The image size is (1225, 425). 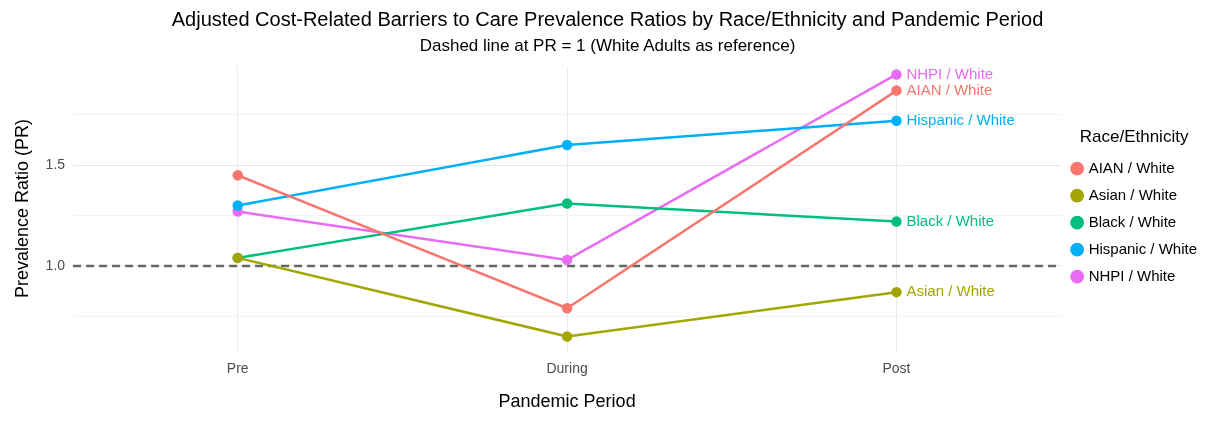 I want to click on x-tick-label: Pre, so click(x=237, y=367).